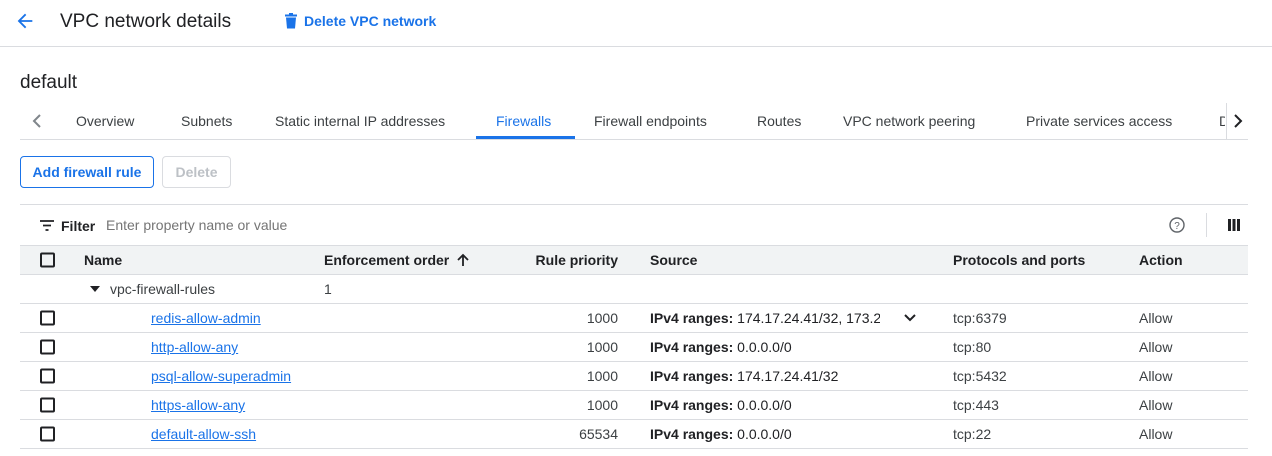 The width and height of the screenshot is (1272, 456). Describe the element at coordinates (636, 23) in the screenshot. I see `top-bar: VPC network details Delete VPC network` at that location.